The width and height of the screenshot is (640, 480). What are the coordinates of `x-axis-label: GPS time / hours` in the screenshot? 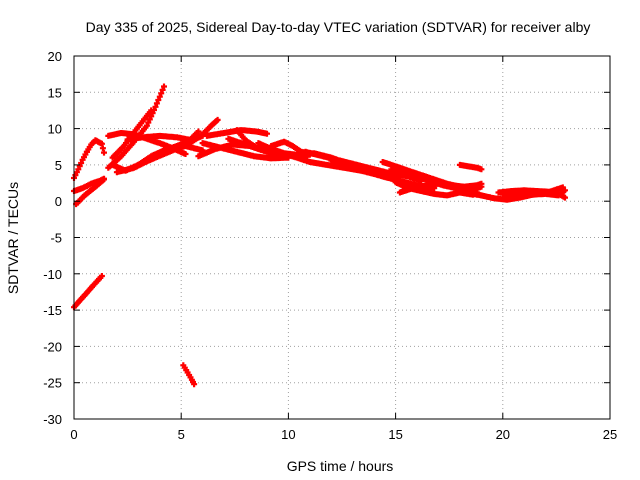 It's located at (340, 466).